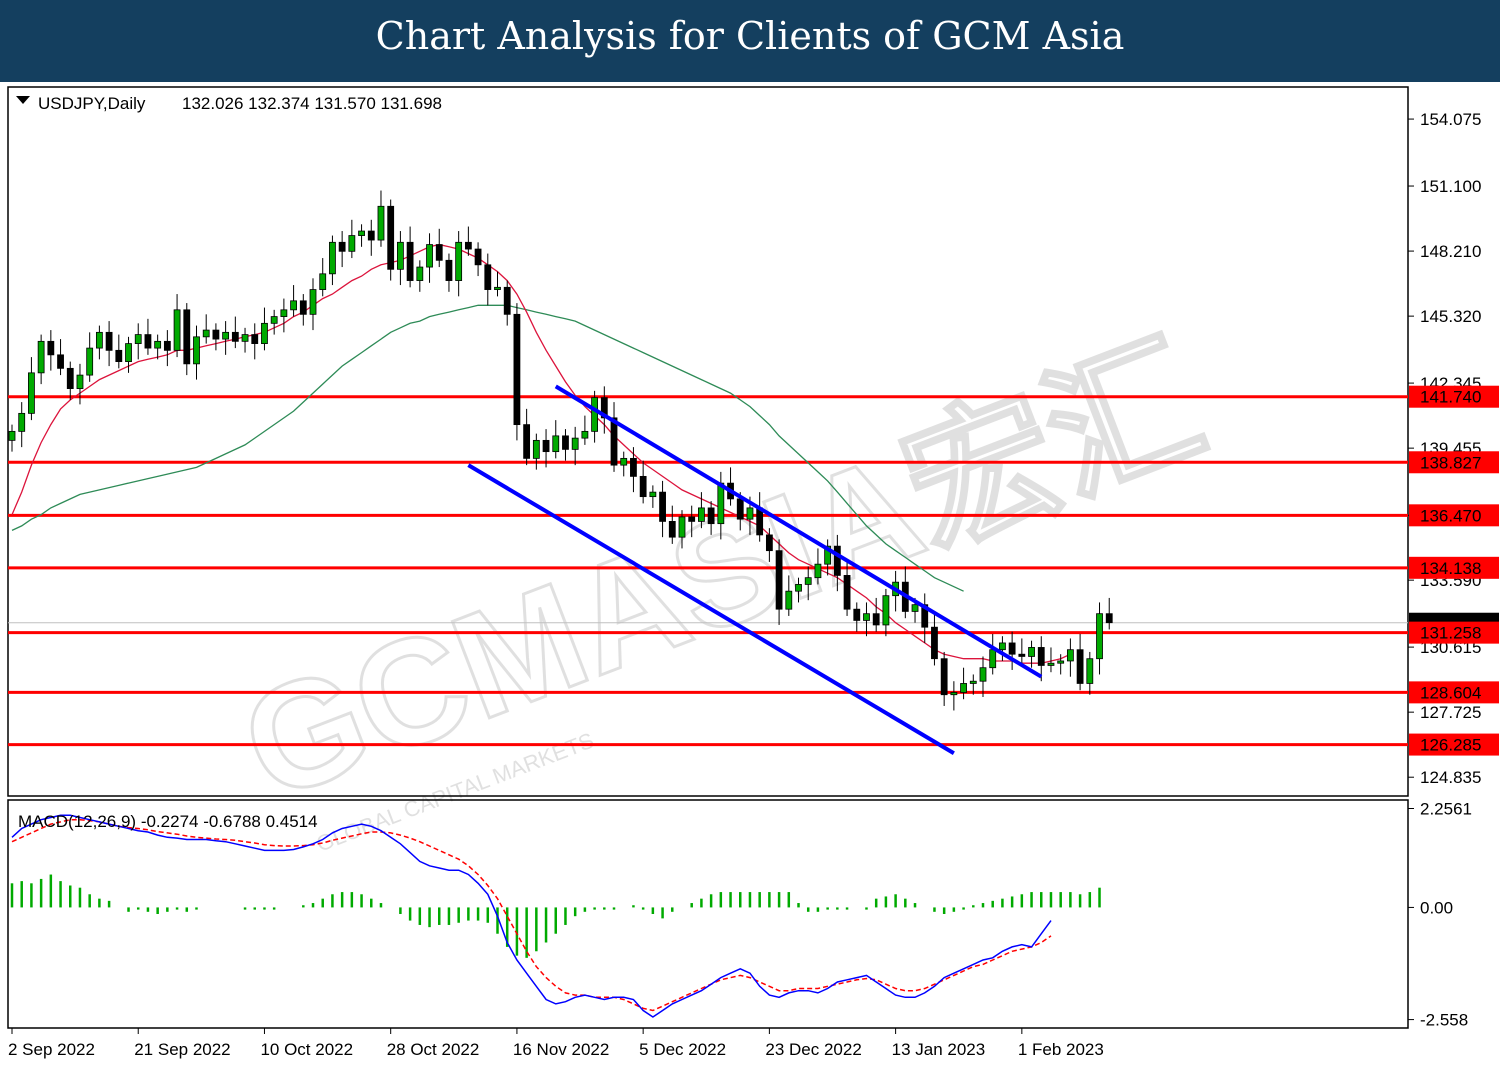 The height and width of the screenshot is (1071, 1500). I want to click on time-tick-label: 21 Sep 2022, so click(182, 1049).